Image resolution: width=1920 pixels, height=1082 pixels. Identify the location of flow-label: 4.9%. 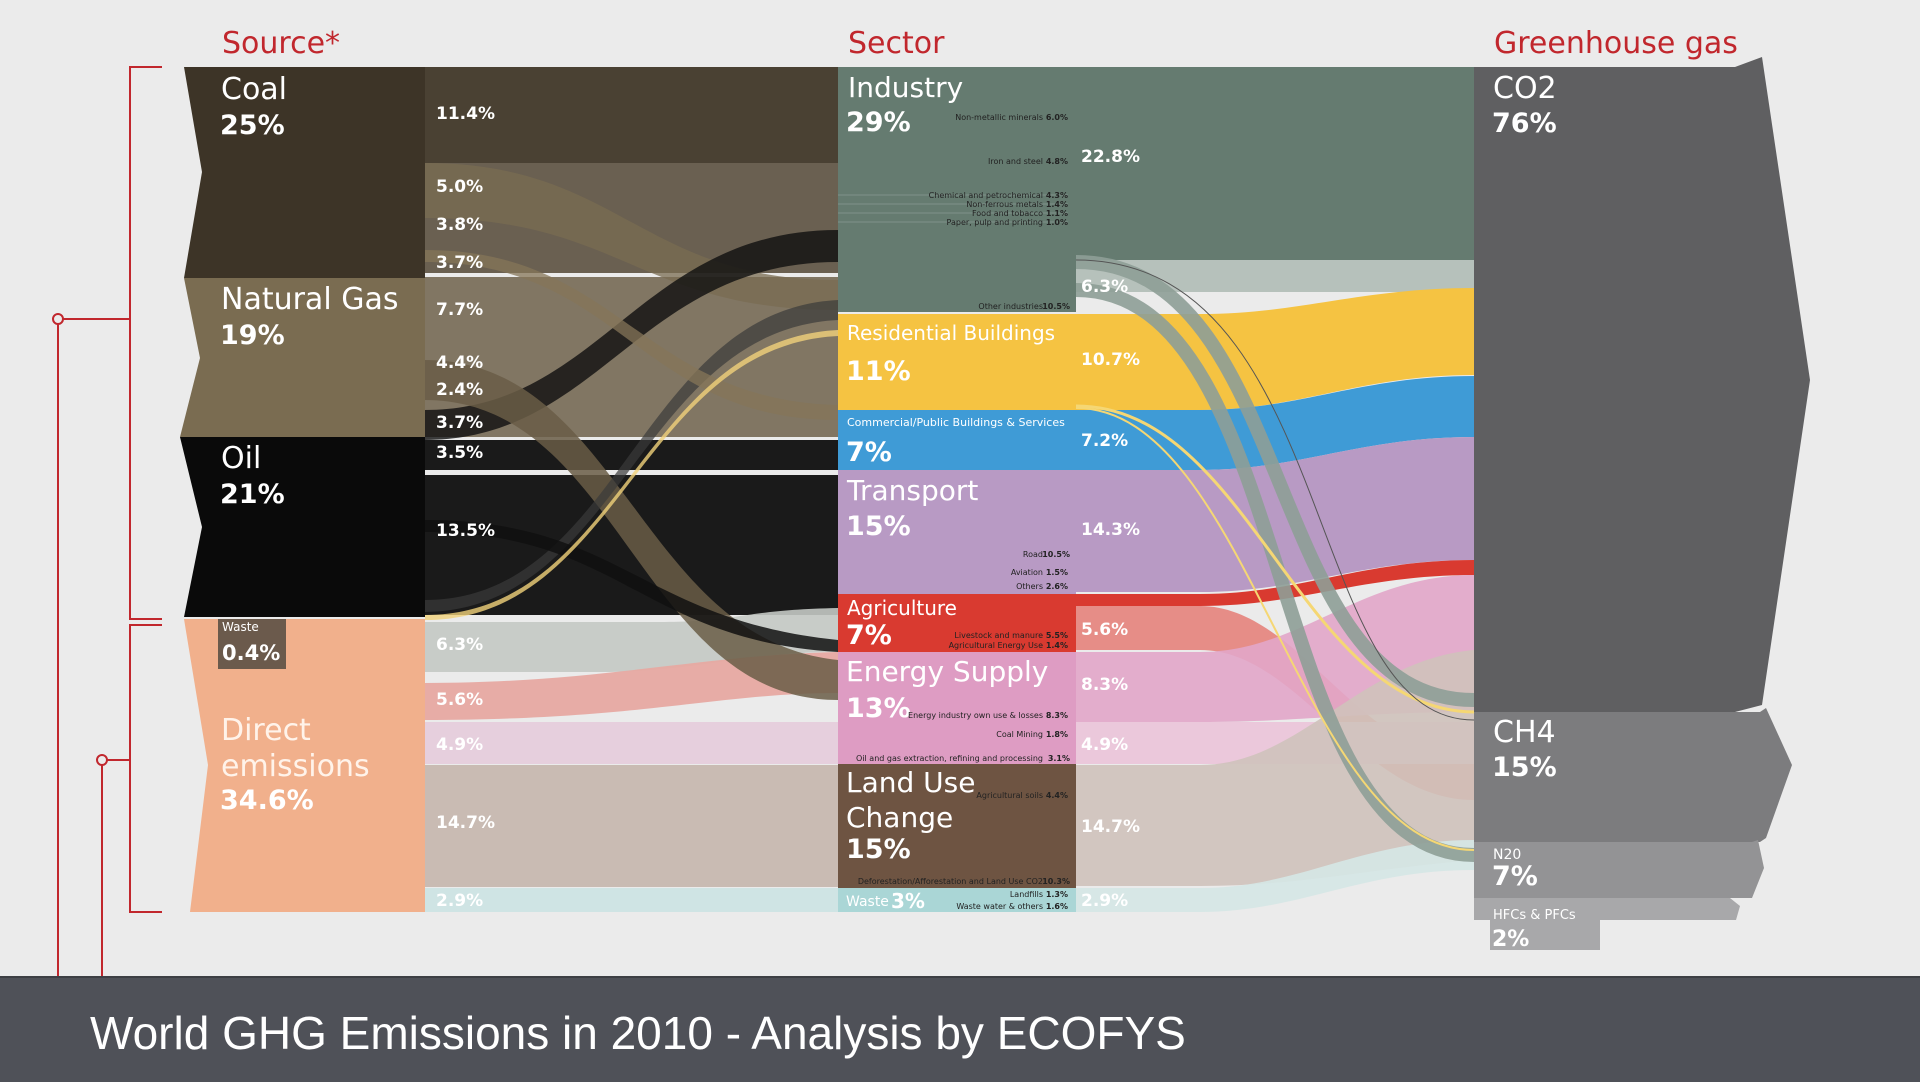
(1104, 745).